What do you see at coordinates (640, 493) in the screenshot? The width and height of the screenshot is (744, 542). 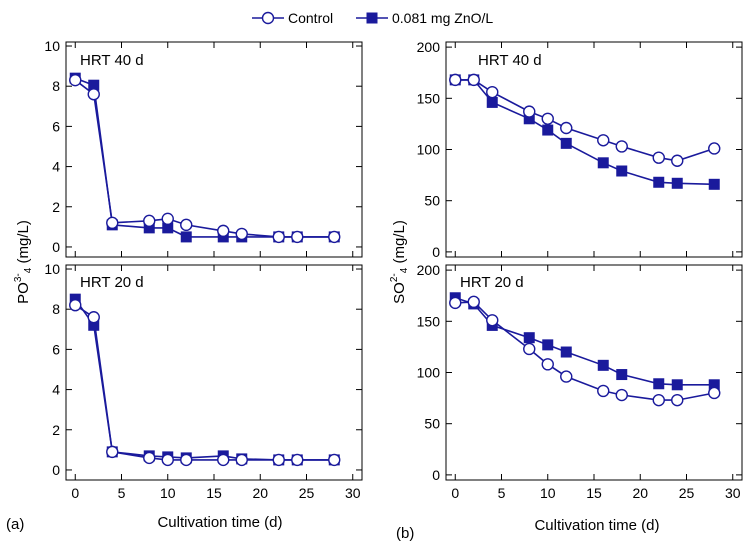 I see `x-tick-label: 20` at bounding box center [640, 493].